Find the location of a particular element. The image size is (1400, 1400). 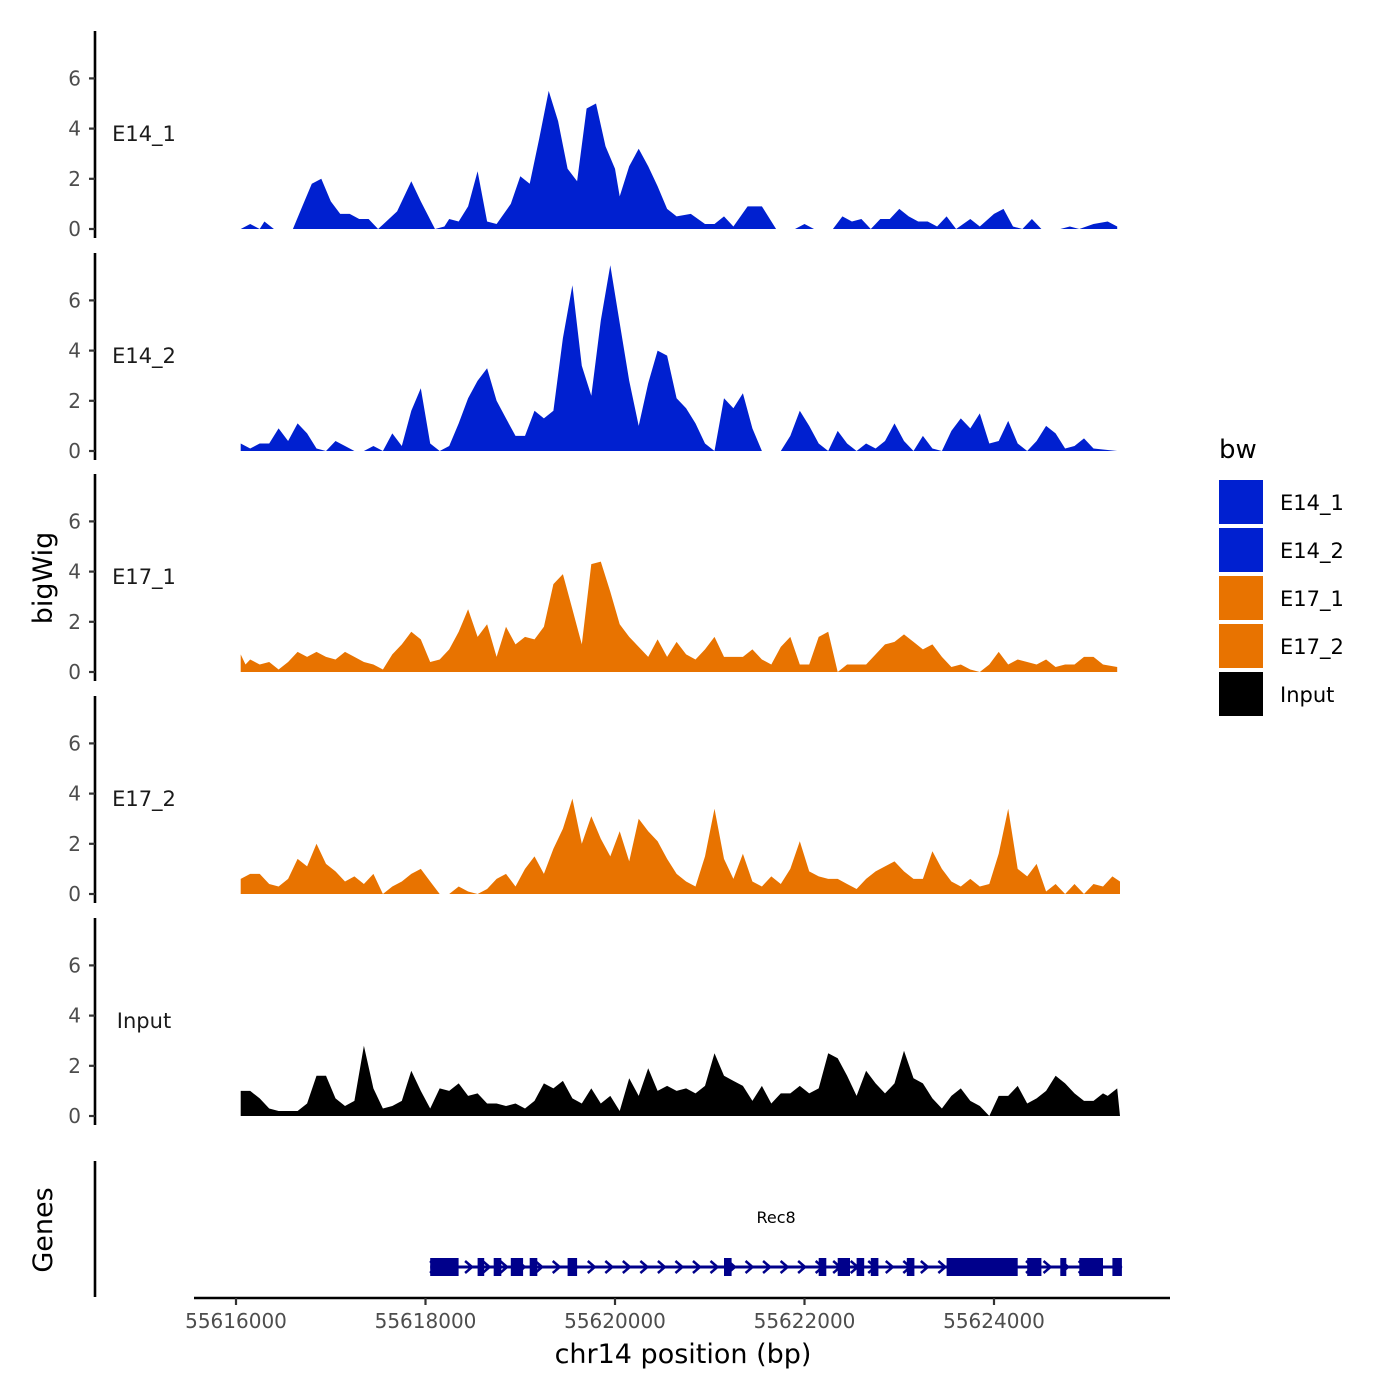

y-axis-title: bigWig is located at coordinates (43, 578).